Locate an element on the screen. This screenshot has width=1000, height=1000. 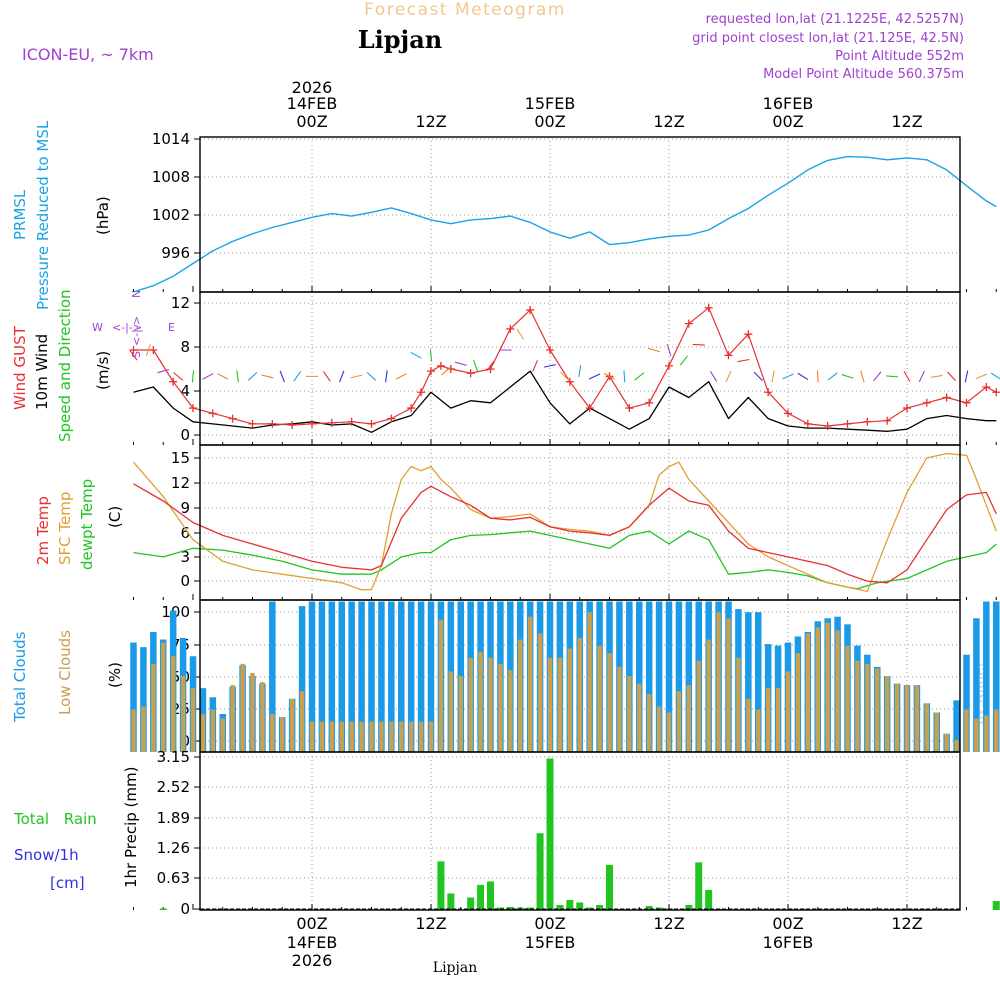
footer-location: Lipjan is located at coordinates (455, 968).